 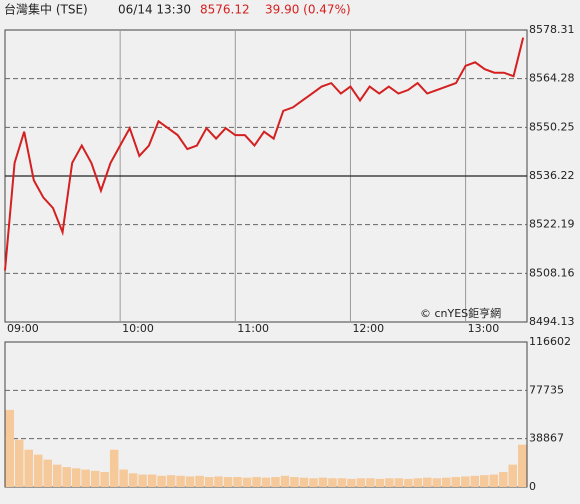 I want to click on x-tick-label: 12:00, so click(x=368, y=328).